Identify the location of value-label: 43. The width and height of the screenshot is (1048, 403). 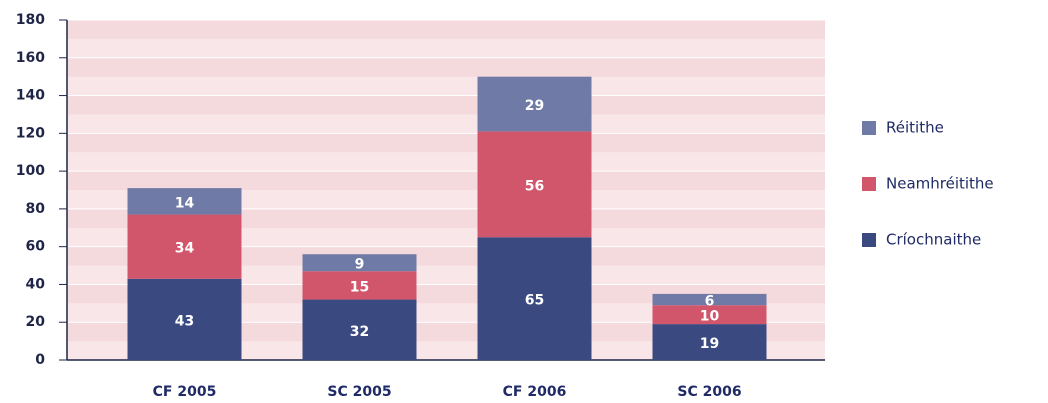
(184, 321).